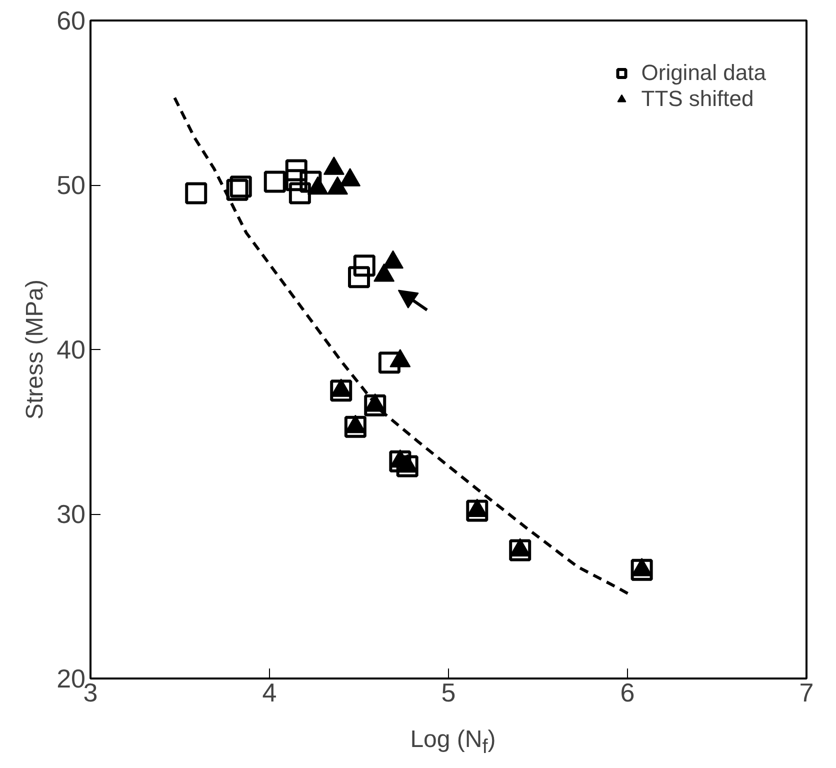 The image size is (836, 768). I want to click on y-tick-label: 60, so click(71, 21).